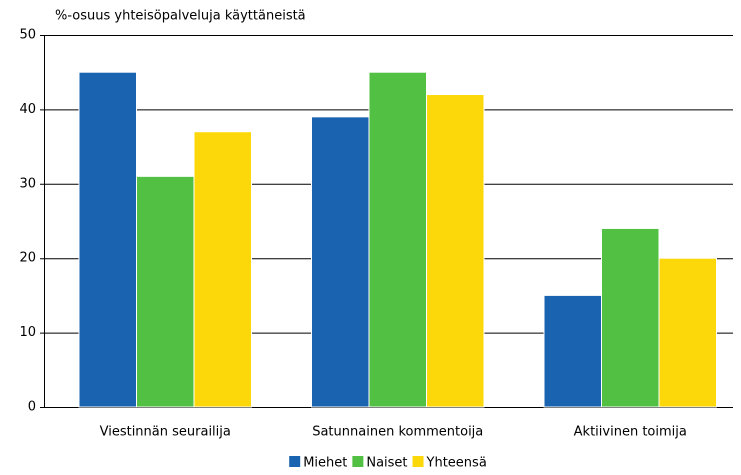 The height and width of the screenshot is (475, 741). I want to click on legend-label: Naiset, so click(386, 463).